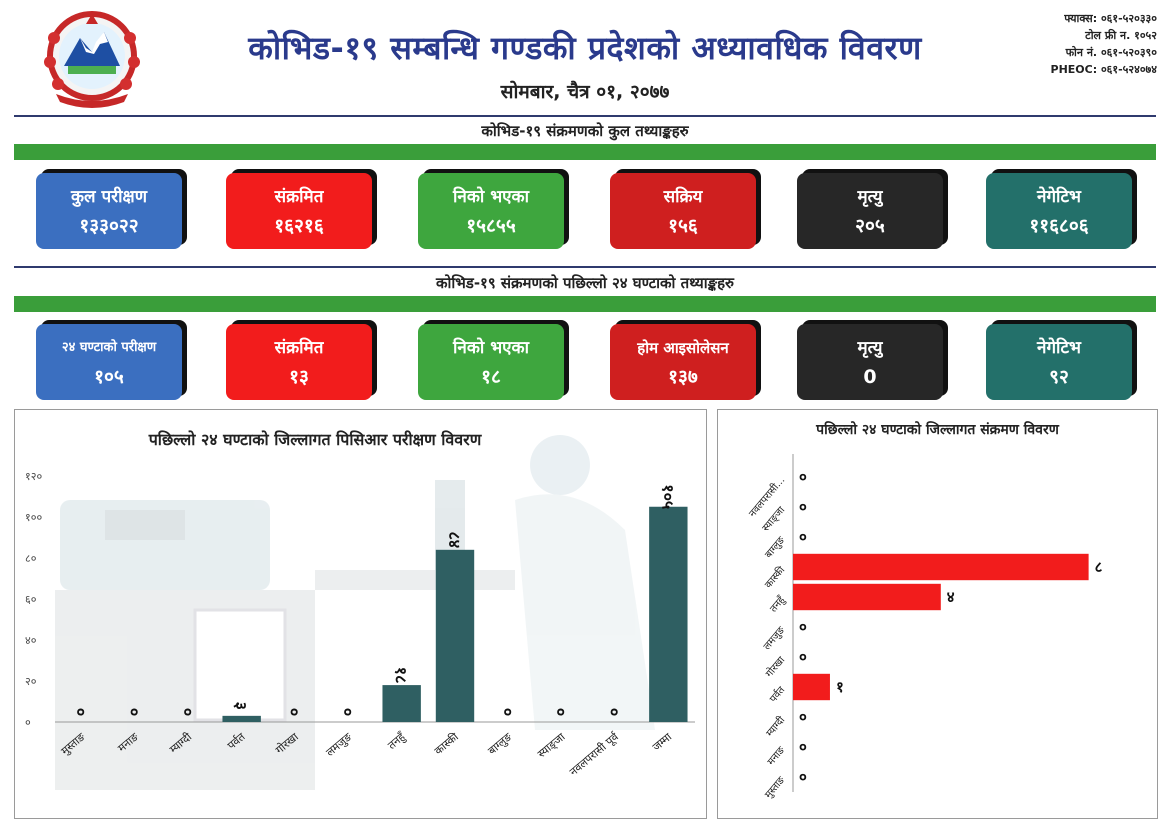 This screenshot has height=827, width=1169. What do you see at coordinates (92, 58) in the screenshot?
I see `nepal-emblem` at bounding box center [92, 58].